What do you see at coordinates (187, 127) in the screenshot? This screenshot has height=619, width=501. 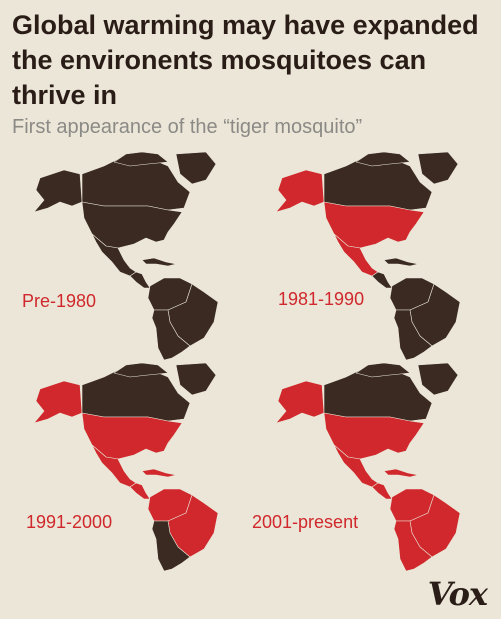 I see `chart-subtitle: First appearance of the “tiger mosquito”` at bounding box center [187, 127].